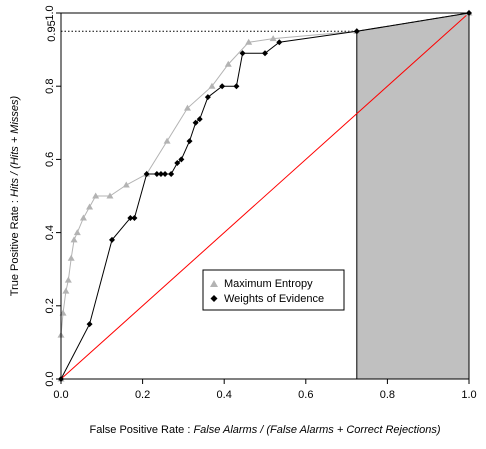 This screenshot has height=449, width=486. I want to click on y-axis-title-prefix: True Positive Rate :, so click(15, 246).